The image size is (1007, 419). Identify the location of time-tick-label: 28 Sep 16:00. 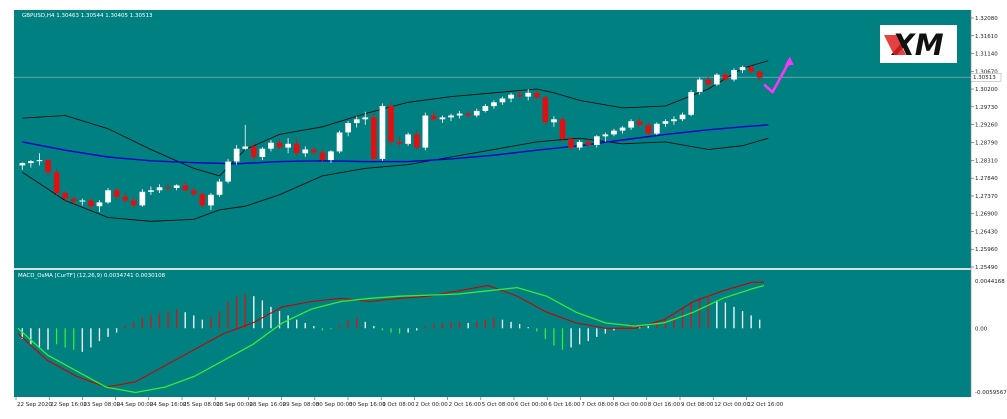
(267, 405).